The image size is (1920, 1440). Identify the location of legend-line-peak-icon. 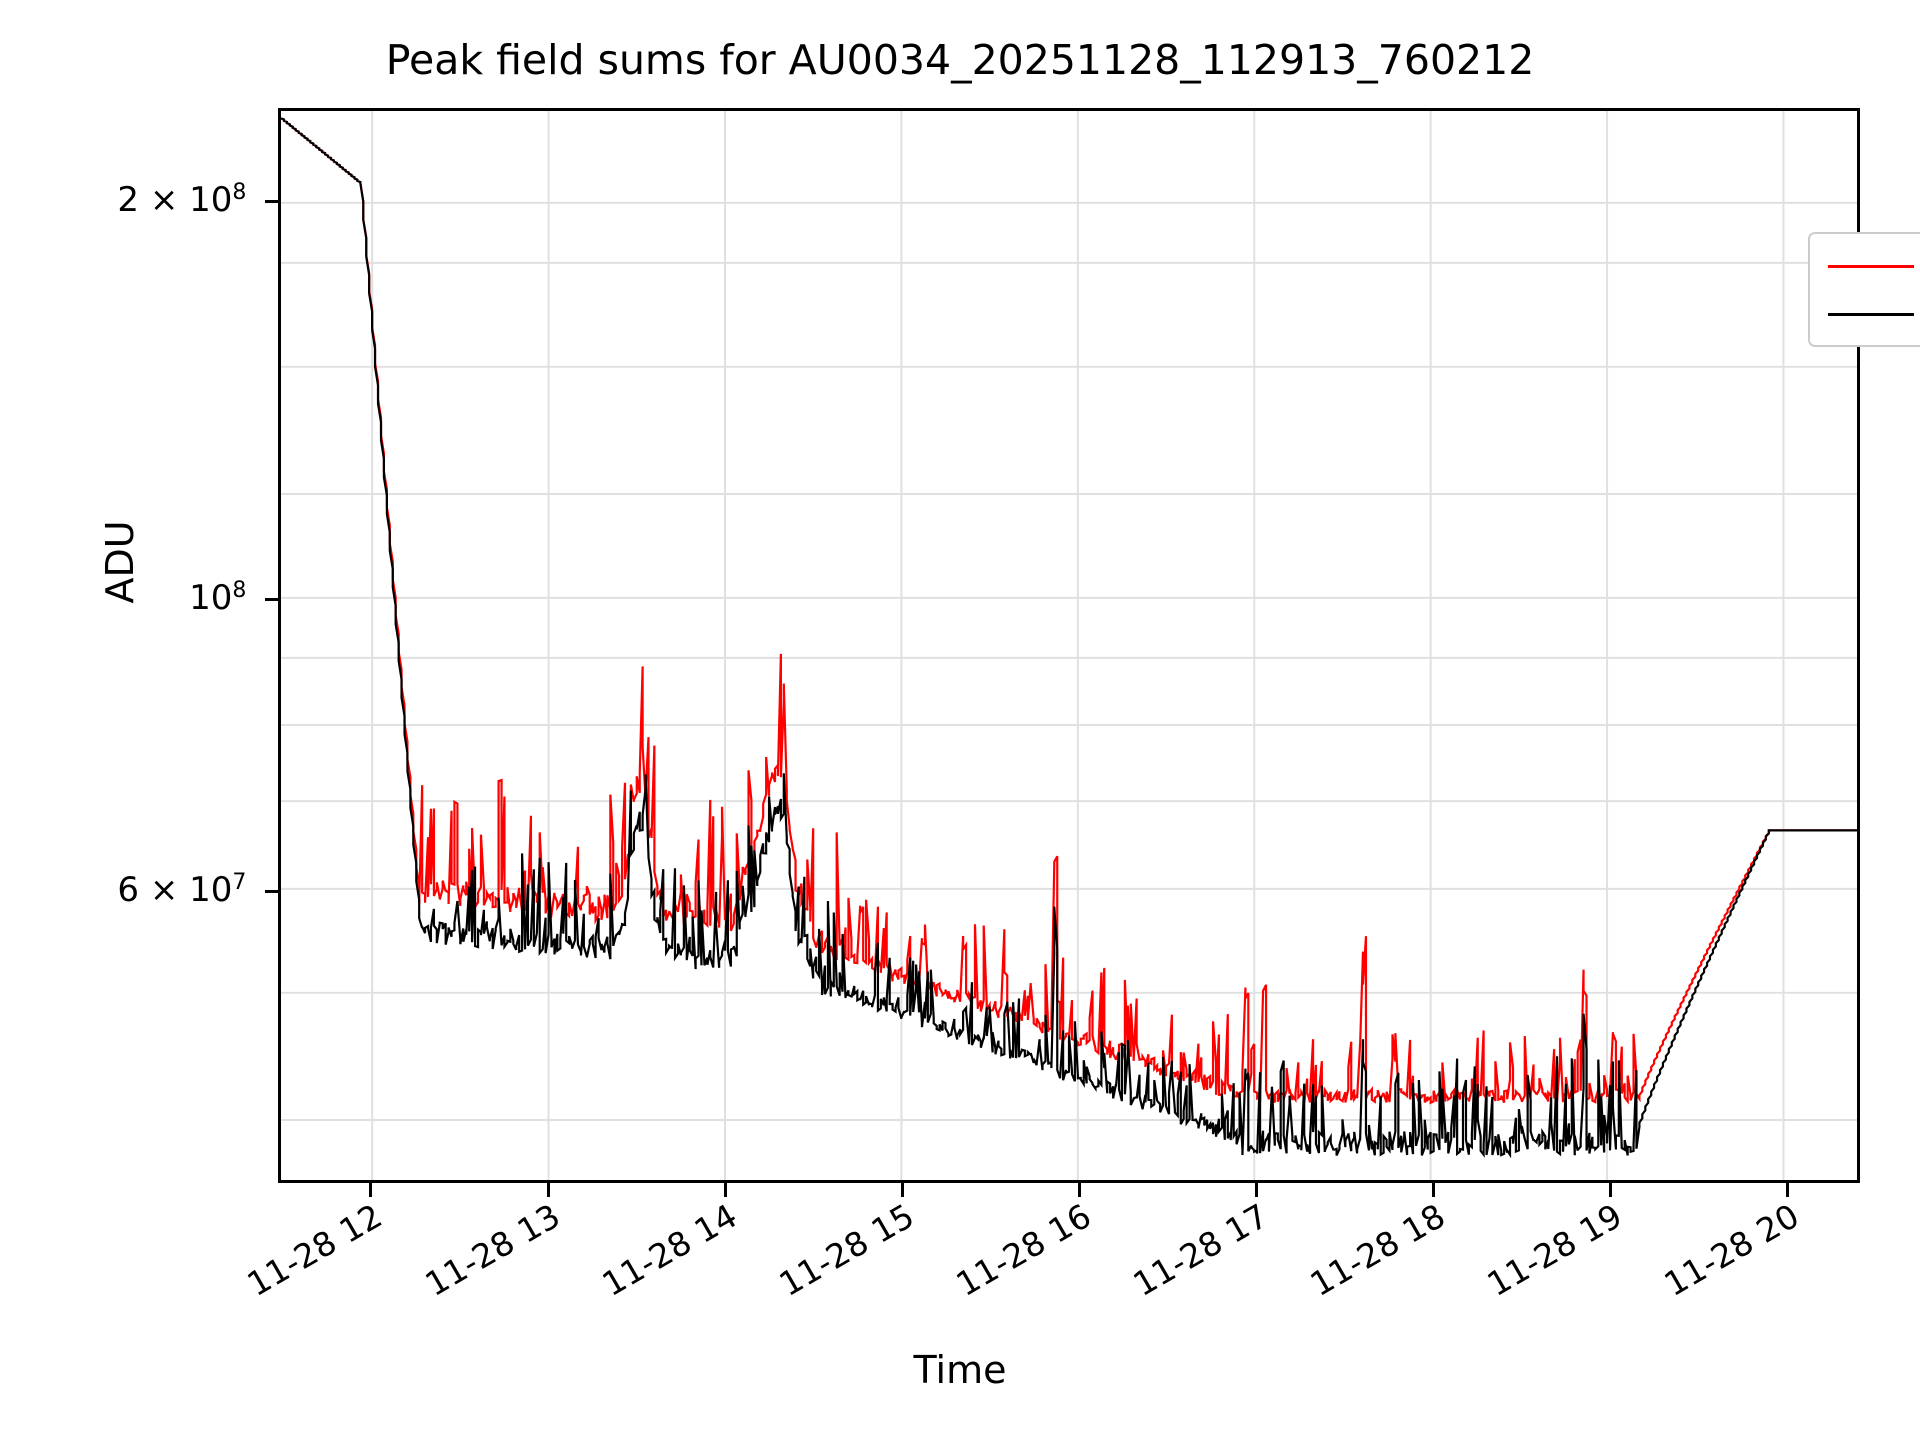
(1871, 266).